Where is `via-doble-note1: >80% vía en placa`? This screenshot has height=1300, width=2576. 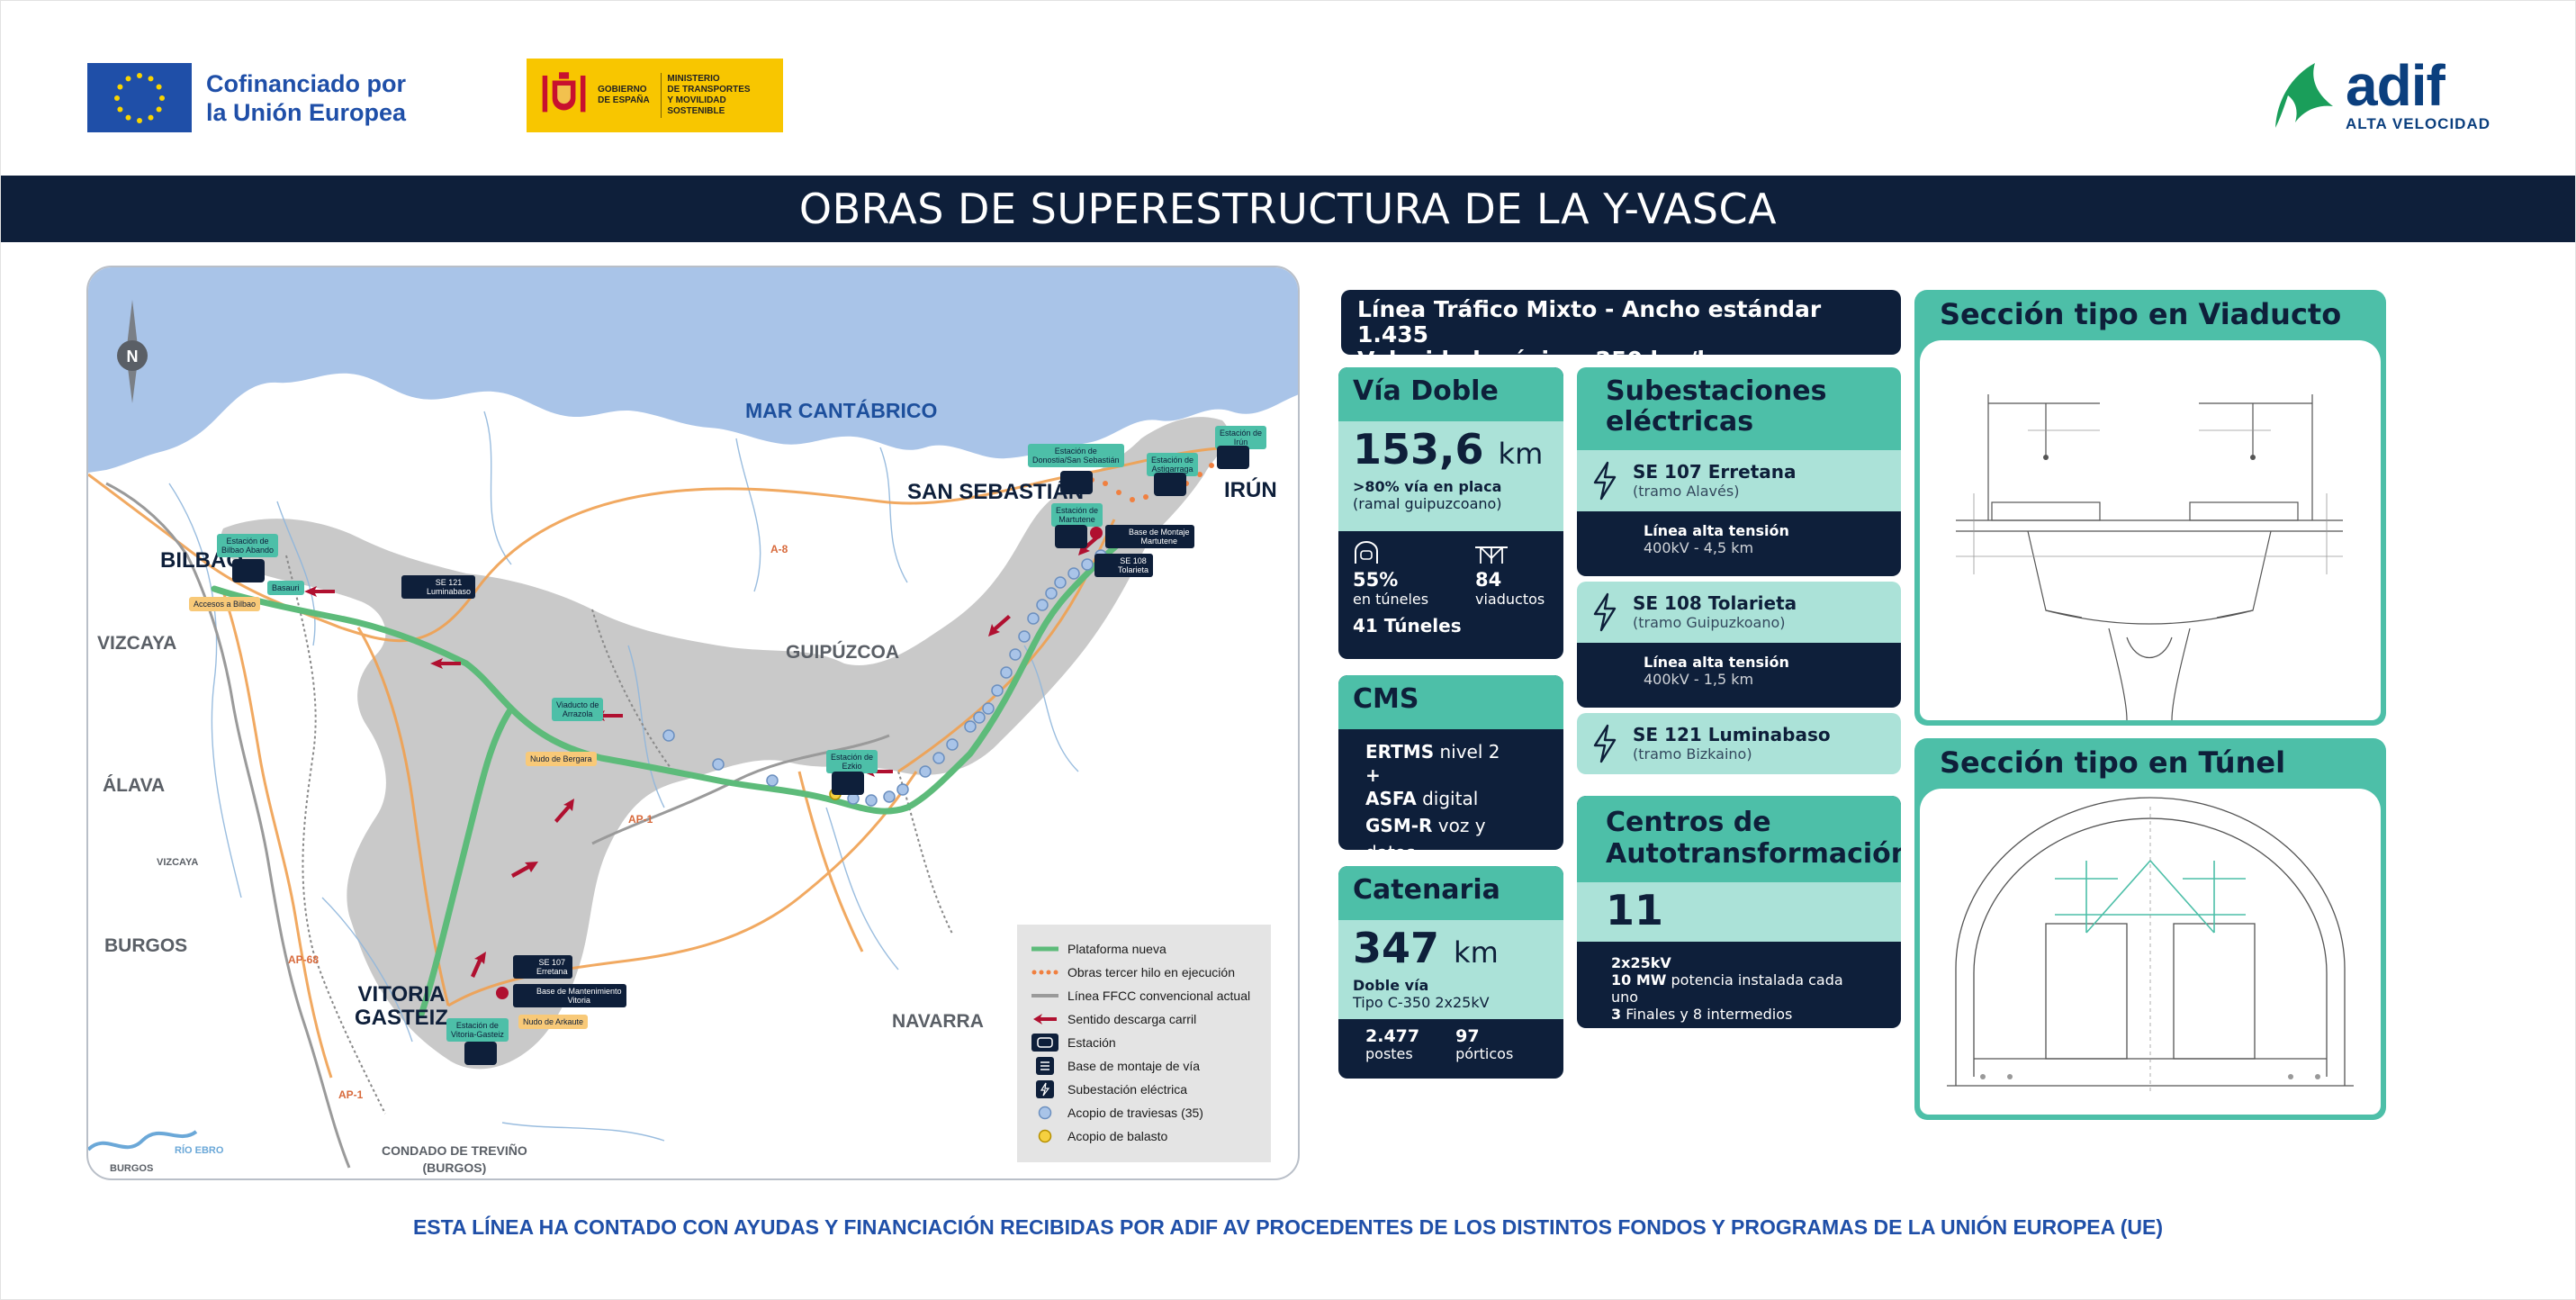 via-doble-note1: >80% vía en placa is located at coordinates (1427, 486).